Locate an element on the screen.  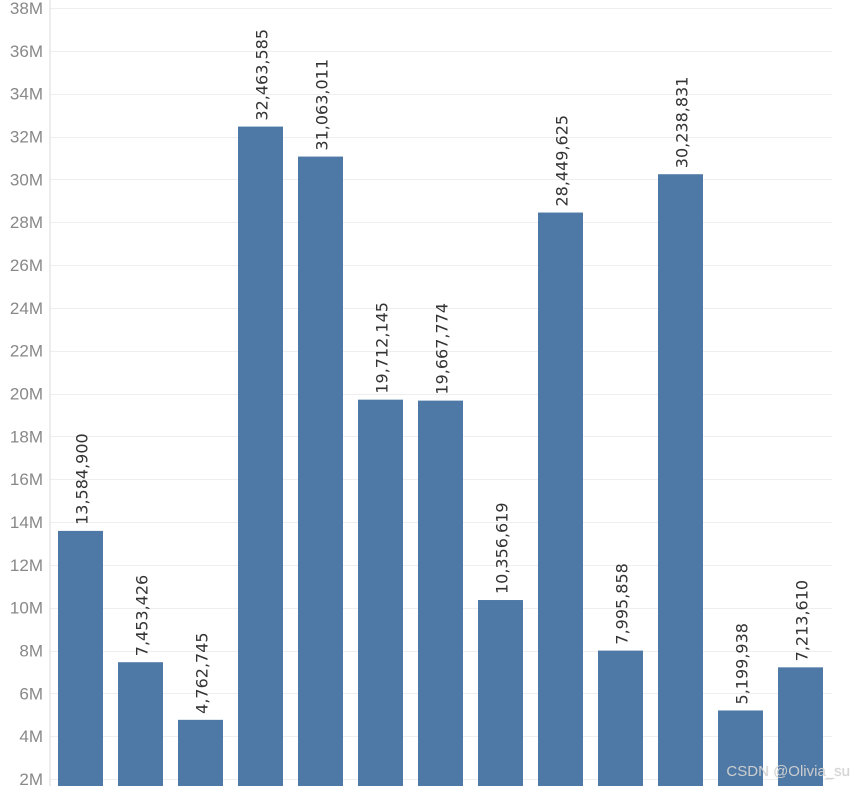
y-tick-label: 10M is located at coordinates (26, 608).